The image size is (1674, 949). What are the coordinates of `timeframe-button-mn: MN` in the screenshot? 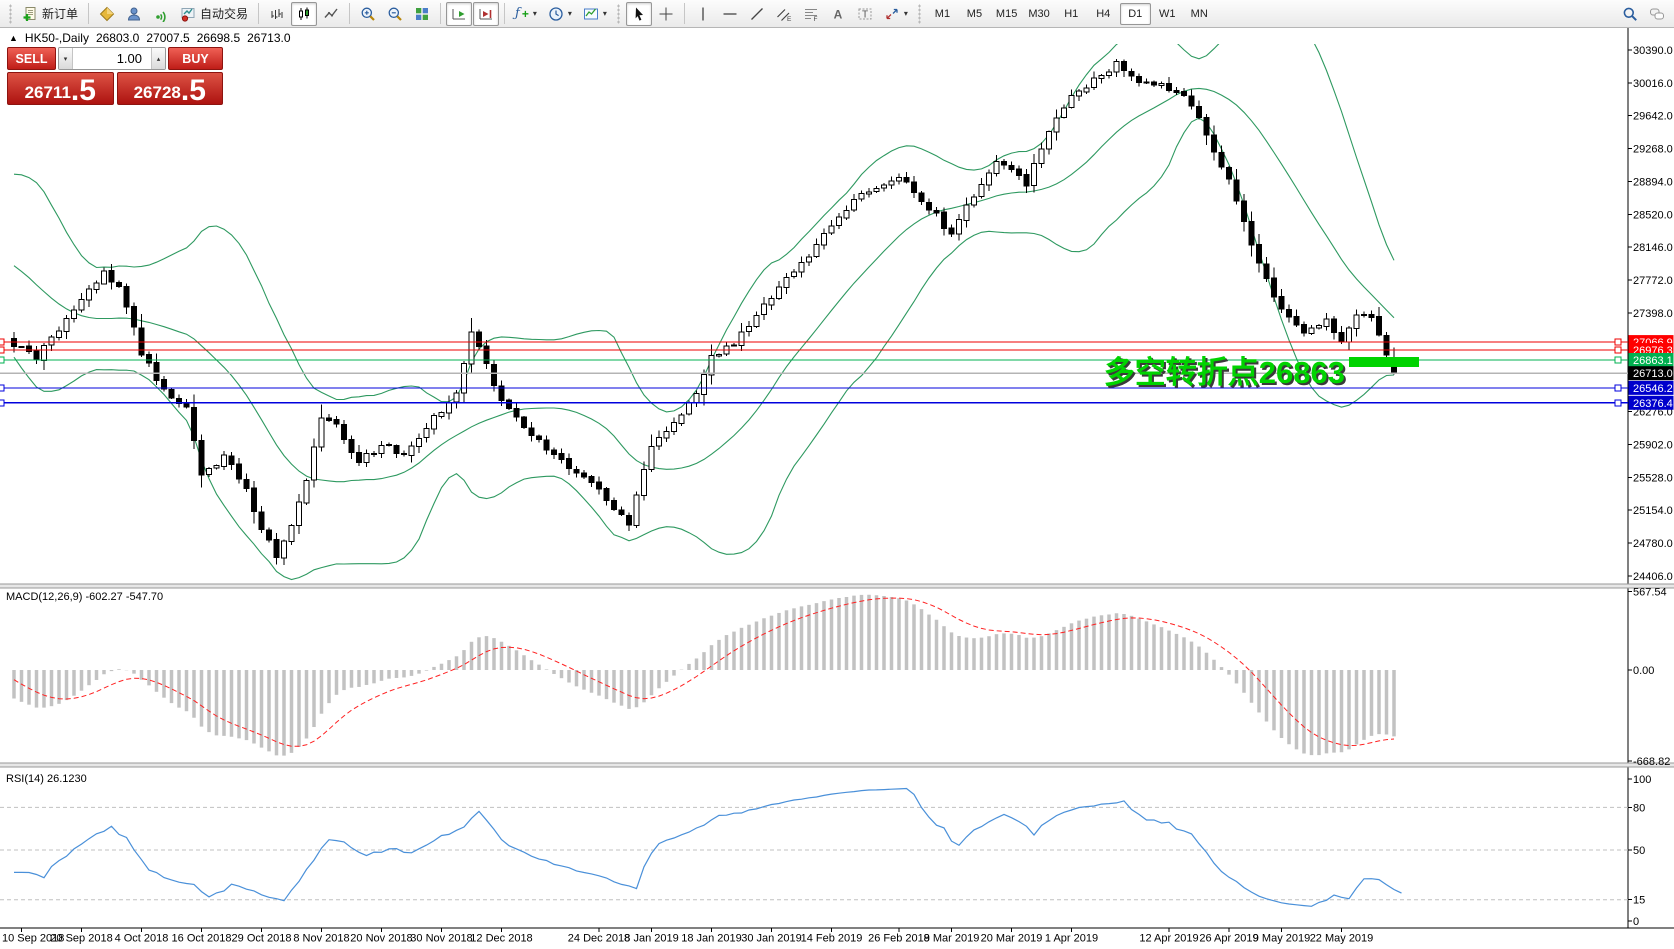 It's located at (1199, 13).